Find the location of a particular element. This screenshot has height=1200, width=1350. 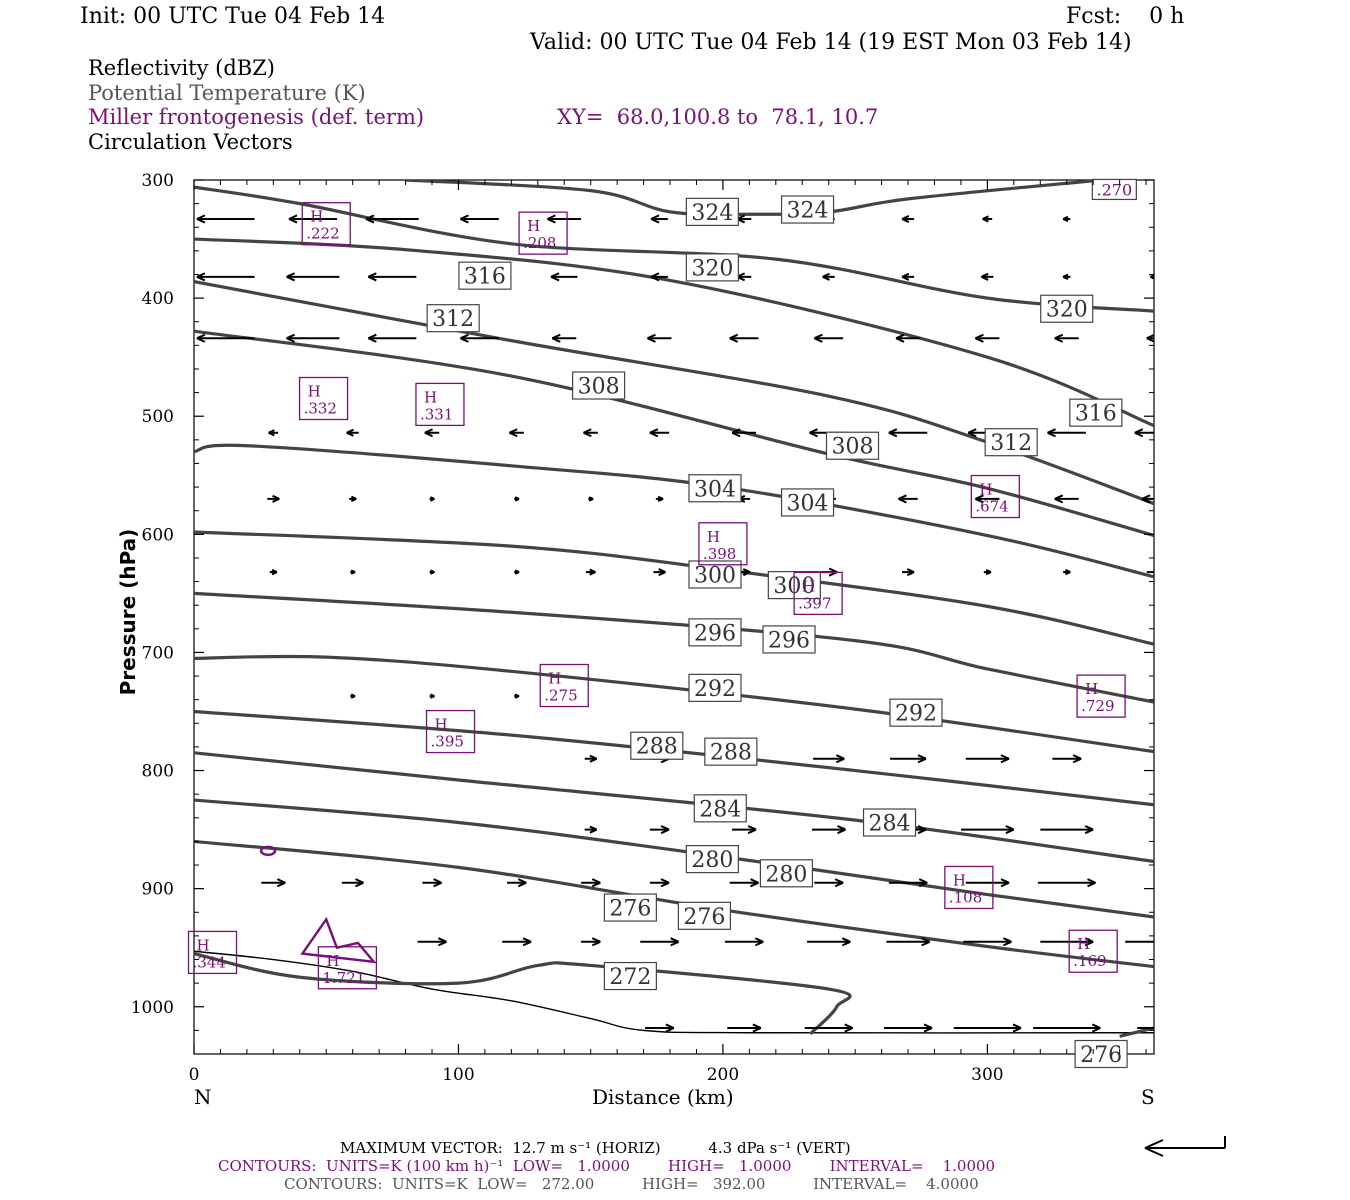

theta-label: 272 is located at coordinates (630, 976).